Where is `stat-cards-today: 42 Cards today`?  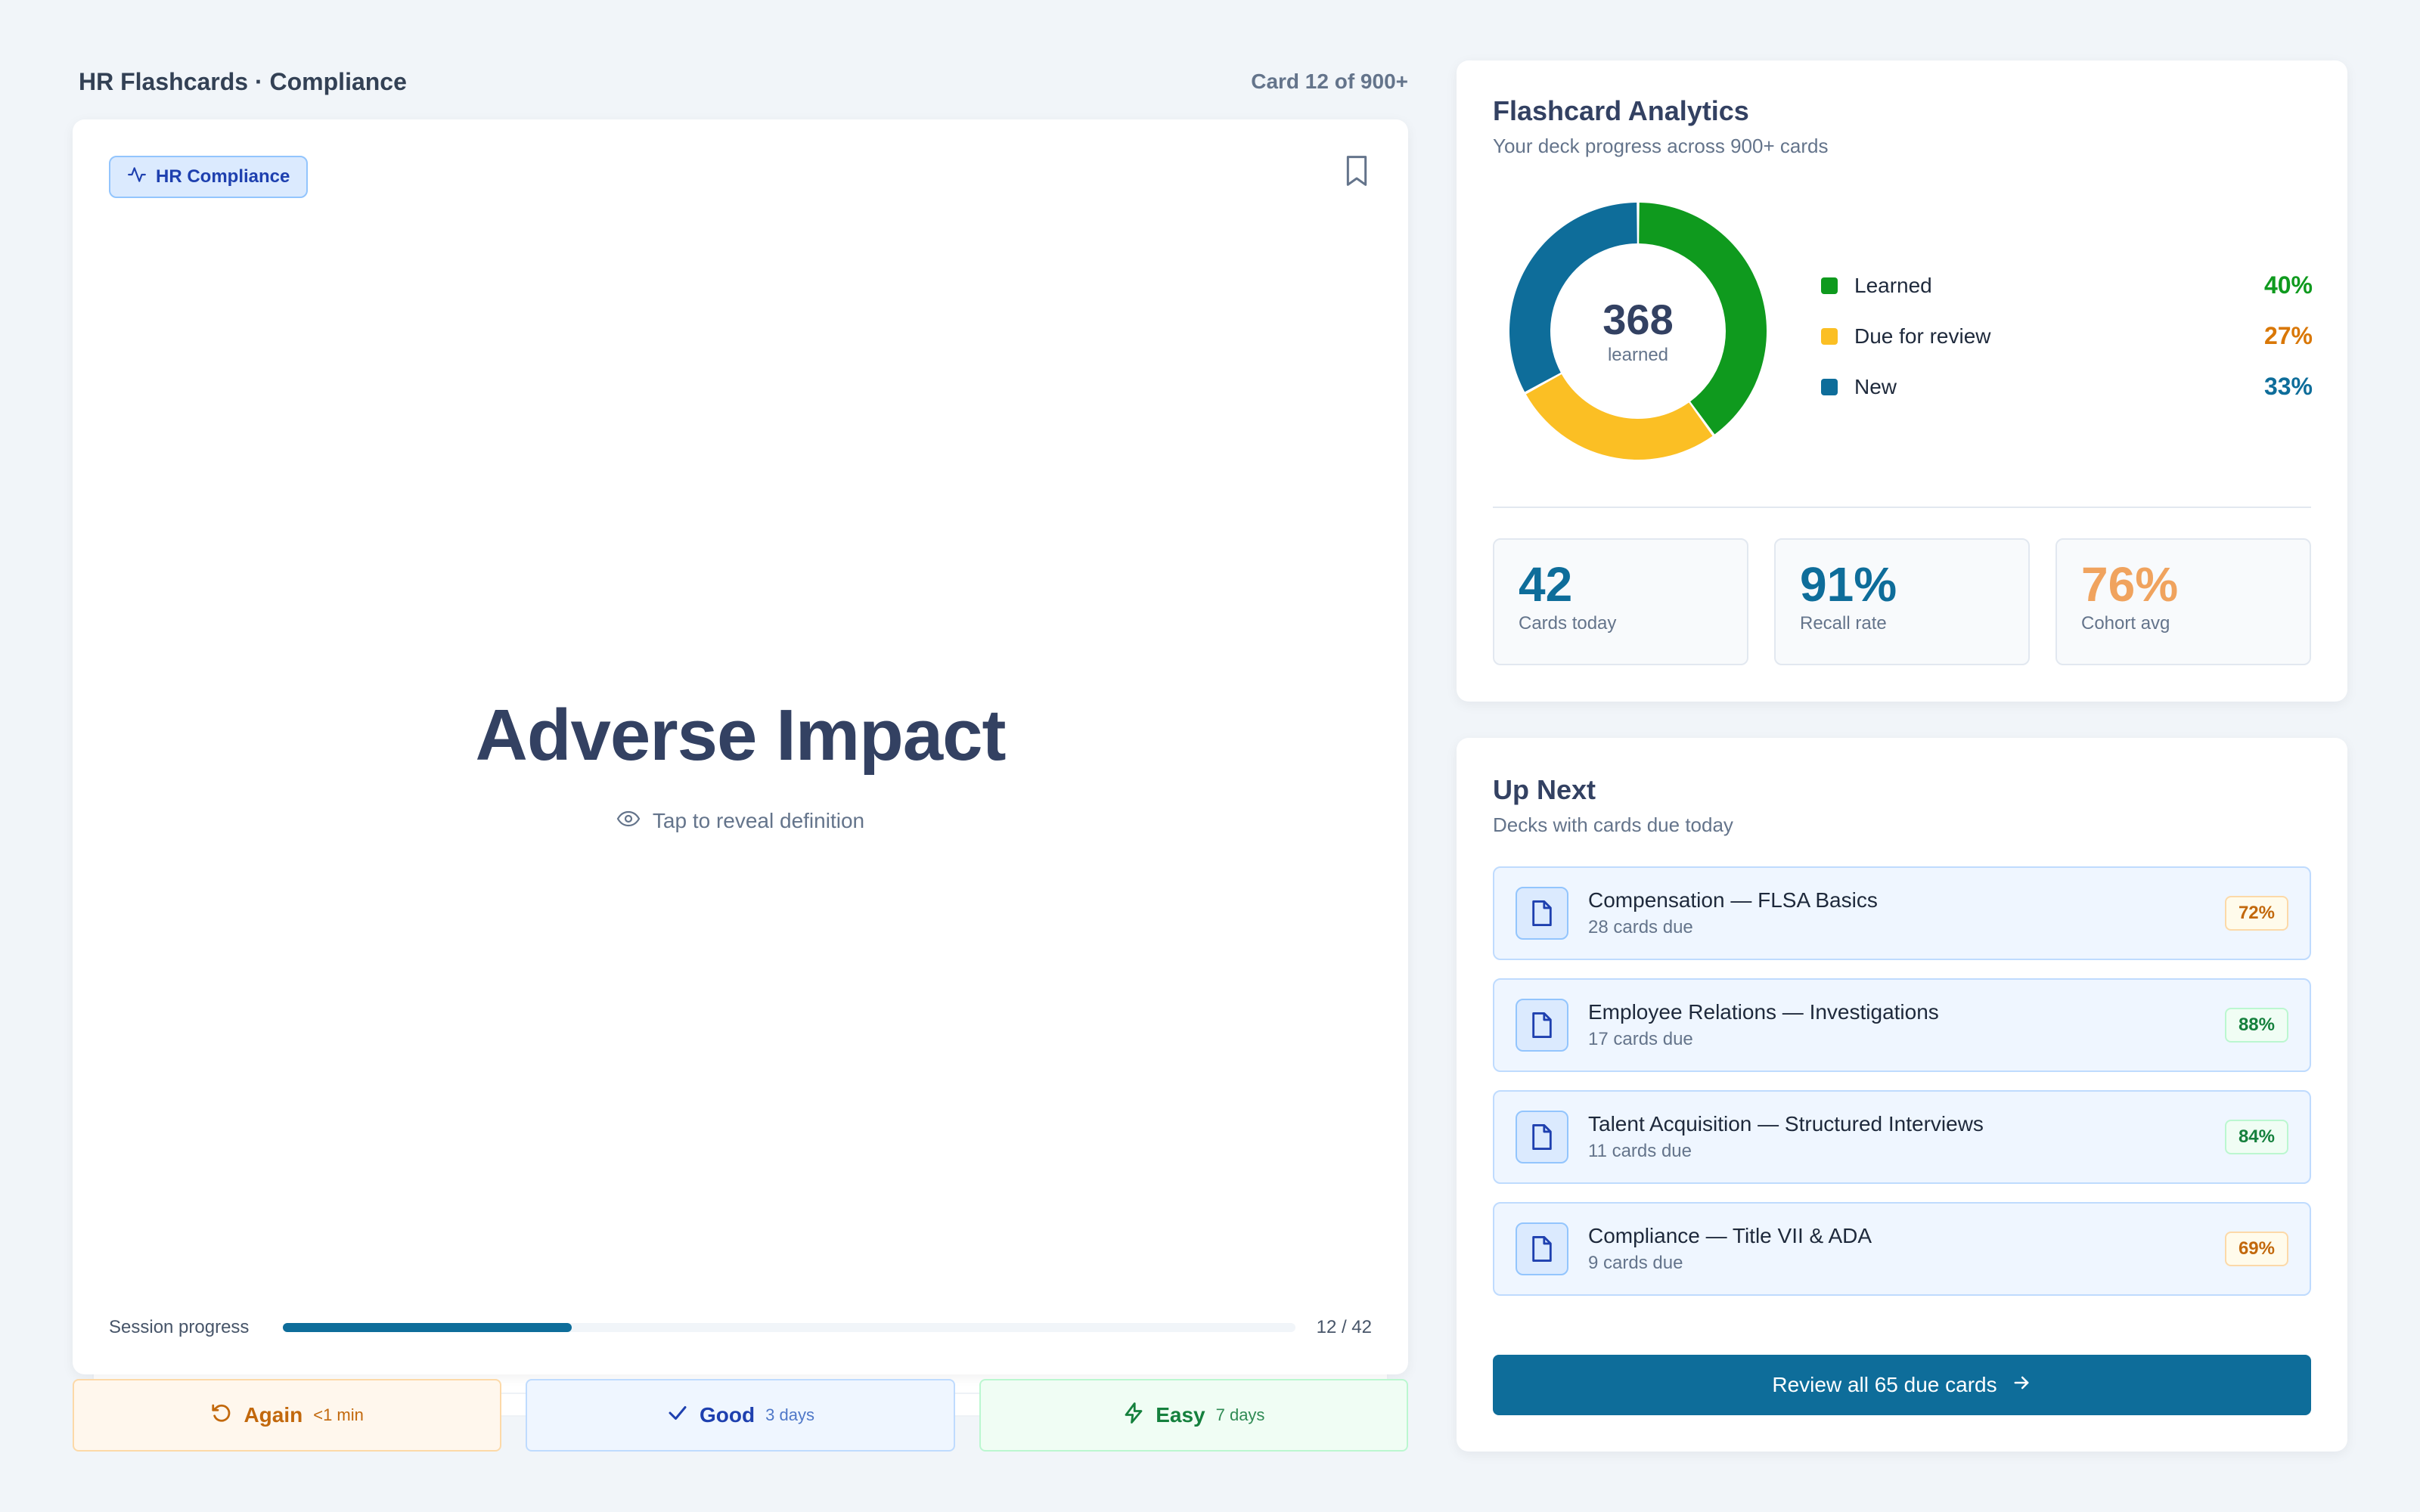 stat-cards-today: 42 Cards today is located at coordinates (1620, 601).